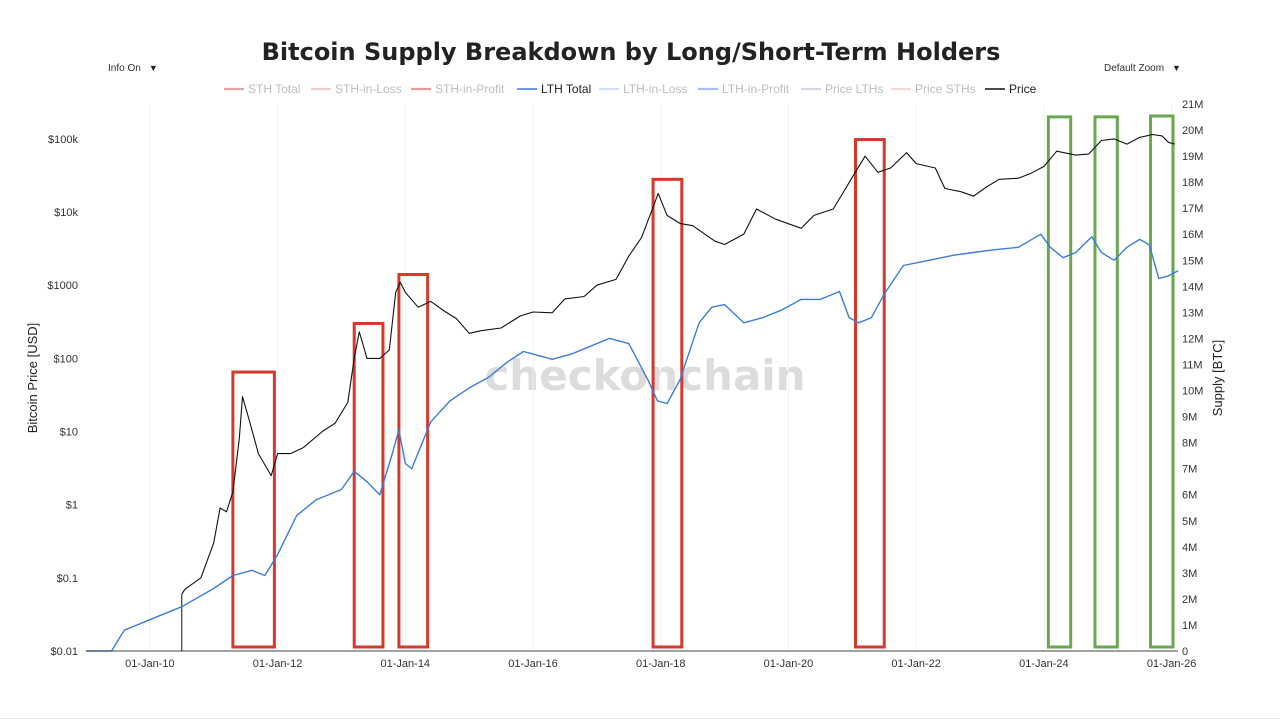 The image size is (1280, 723). I want to click on x-tick-label: 01-Jan-18, so click(661, 664).